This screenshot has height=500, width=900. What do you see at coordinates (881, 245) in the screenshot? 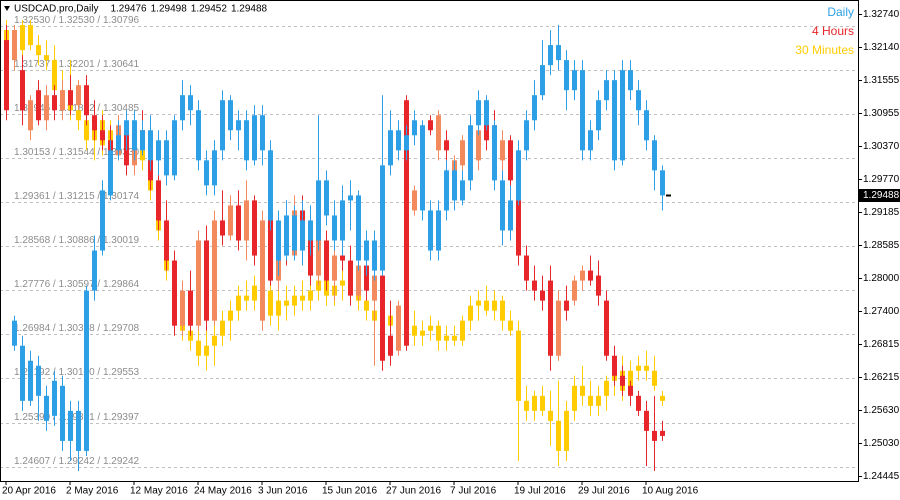
I see `y-tick-label: 1.28585` at bounding box center [881, 245].